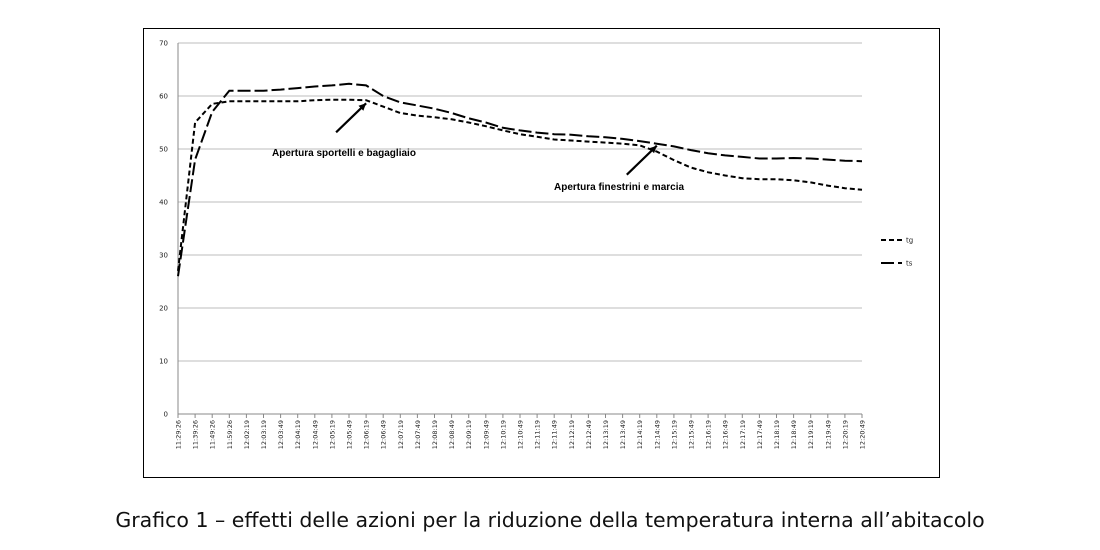 This screenshot has height=550, width=1100. I want to click on x-tick-label: 12:16:19, so click(709, 434).